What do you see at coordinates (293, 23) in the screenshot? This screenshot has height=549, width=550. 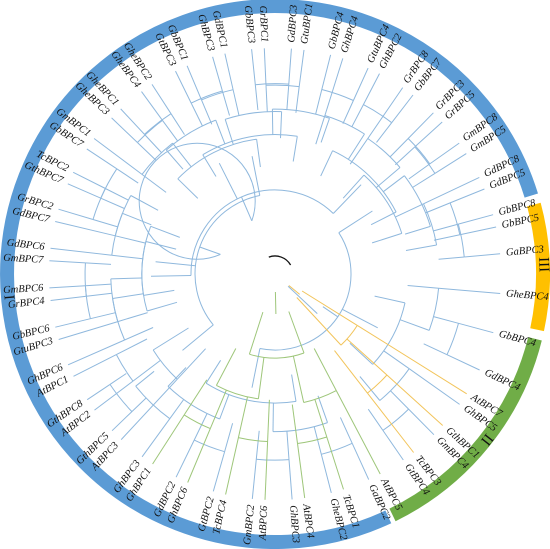 I see `leaf-label: GdBPC3` at bounding box center [293, 23].